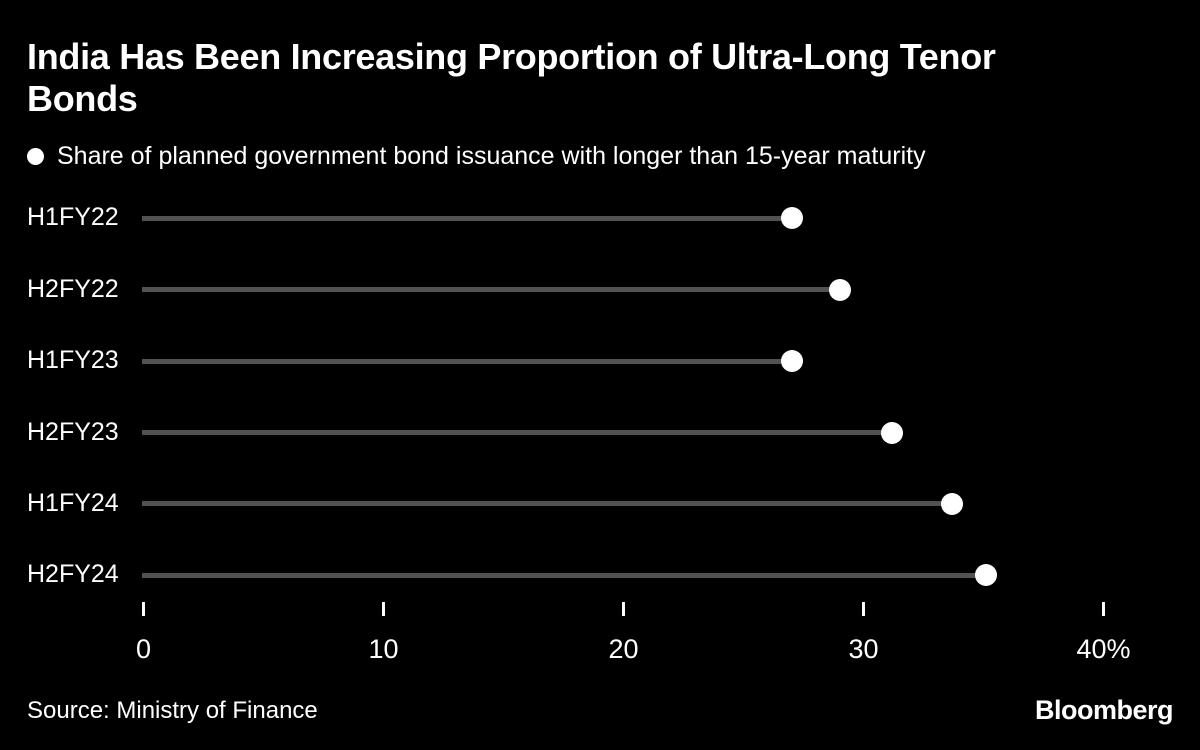 The width and height of the screenshot is (1200, 750). Describe the element at coordinates (73, 217) in the screenshot. I see `row-label-h1fy22: H1FY22` at that location.